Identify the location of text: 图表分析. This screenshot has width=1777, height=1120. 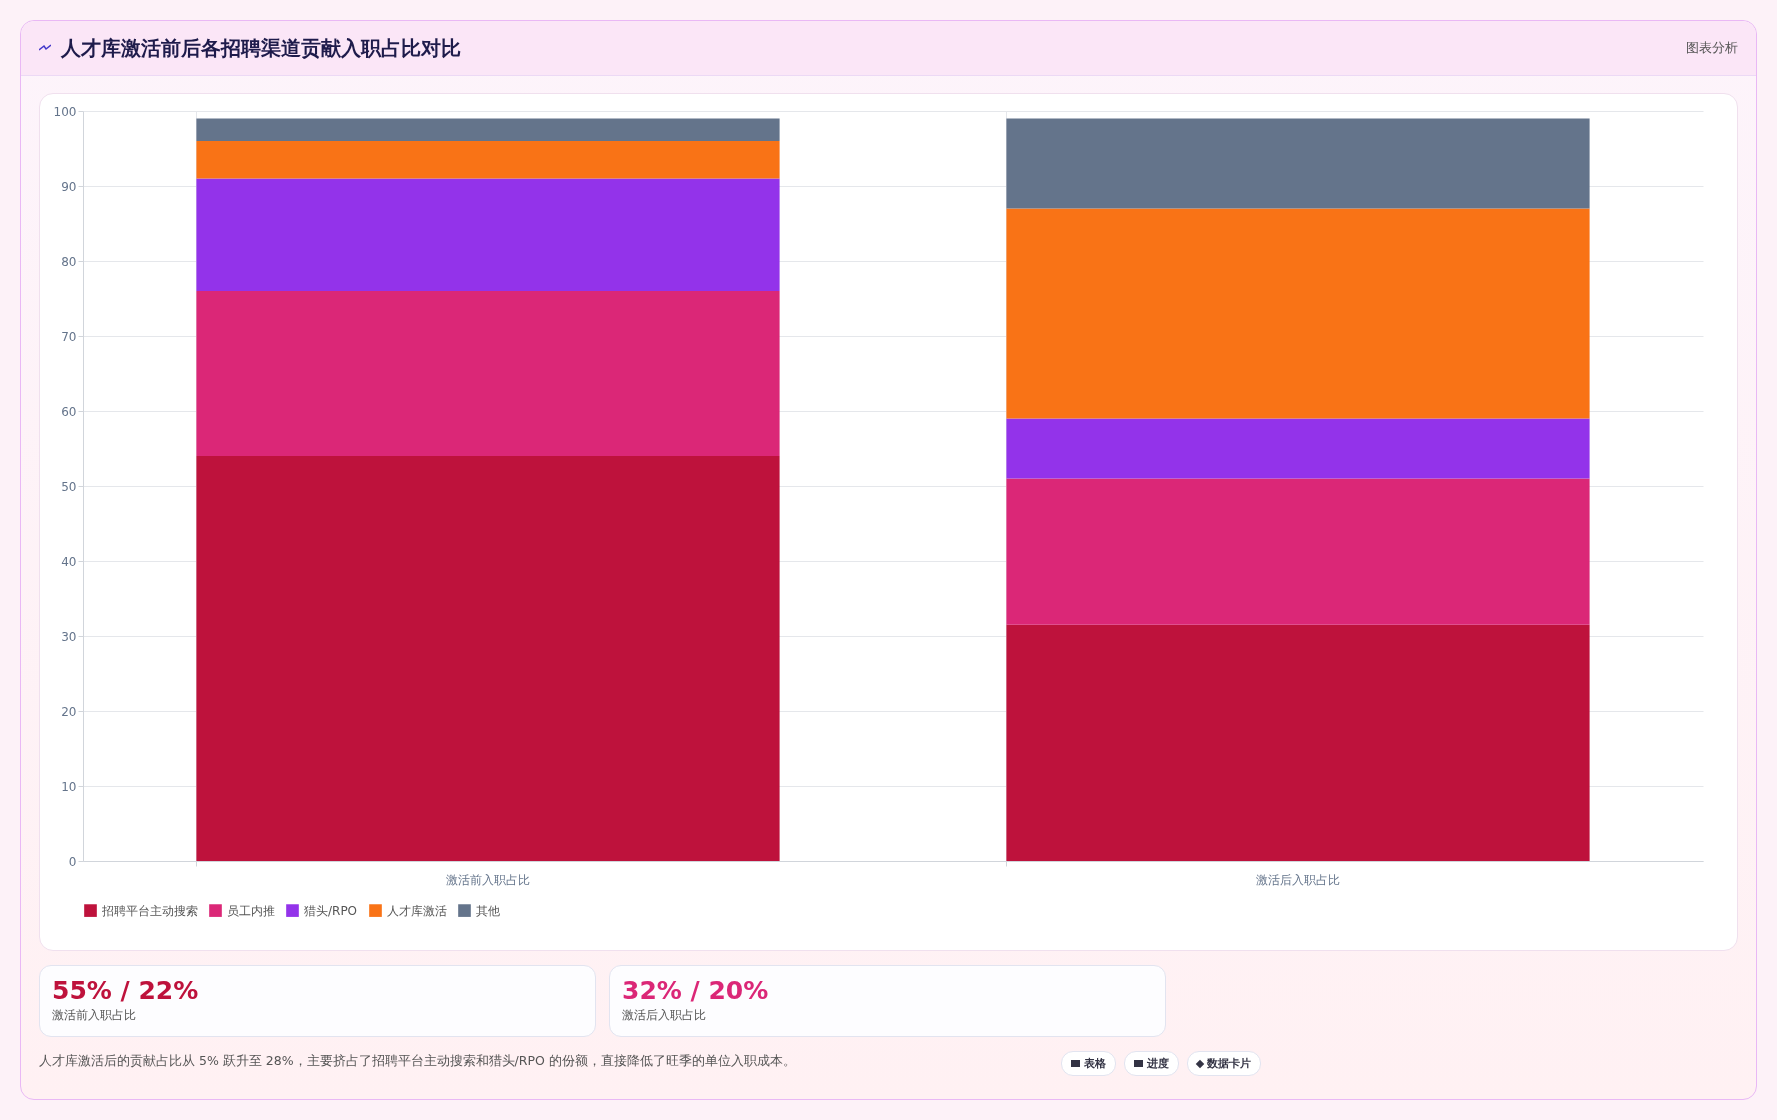
(1712, 48).